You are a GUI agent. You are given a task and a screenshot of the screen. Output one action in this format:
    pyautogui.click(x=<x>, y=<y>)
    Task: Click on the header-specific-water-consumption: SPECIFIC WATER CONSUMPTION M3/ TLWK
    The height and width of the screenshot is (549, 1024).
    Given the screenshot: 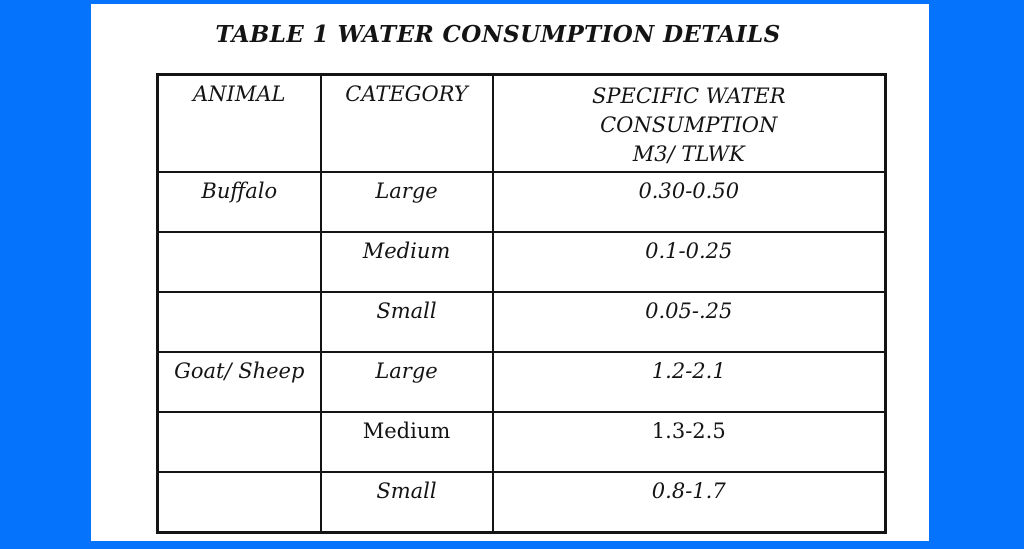 What is the action you would take?
    pyautogui.click(x=689, y=123)
    